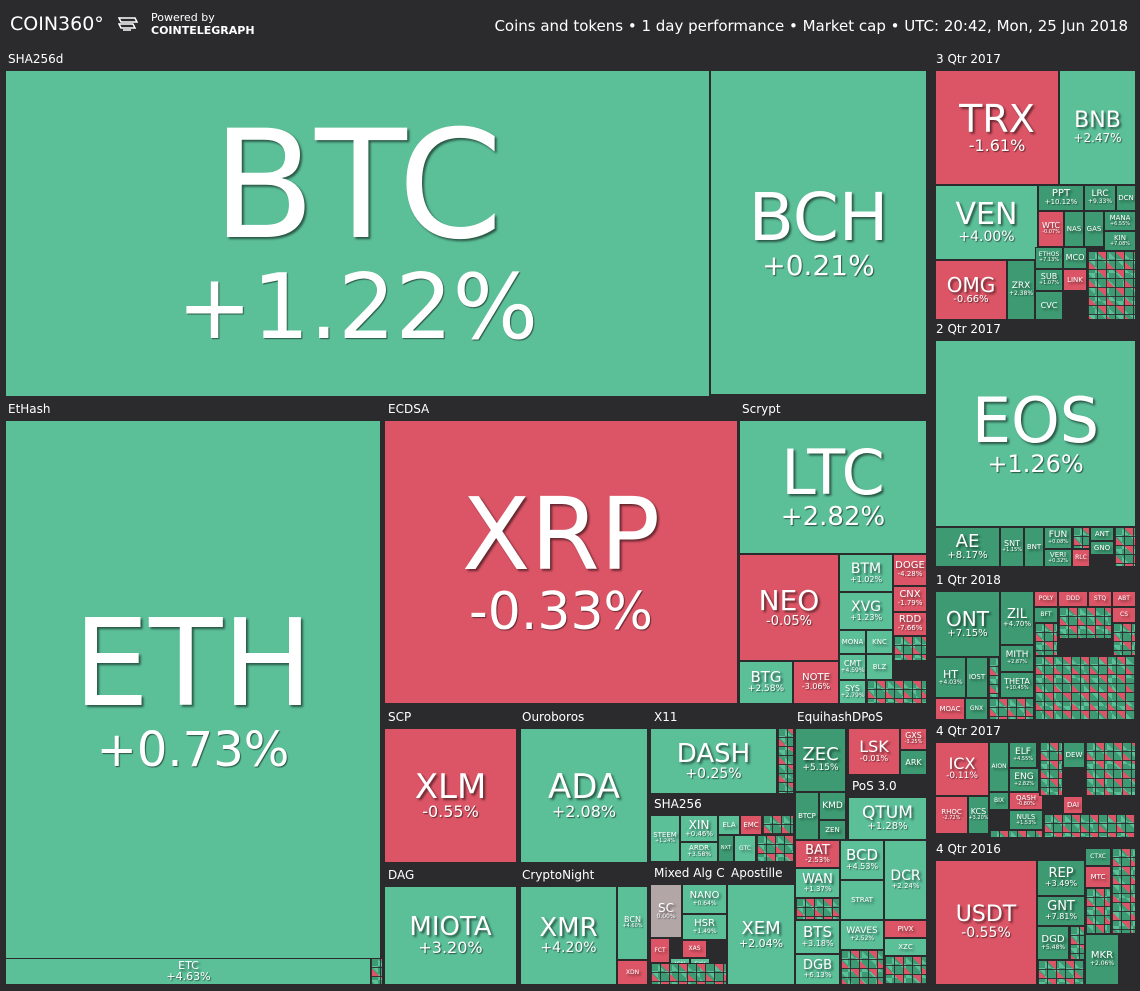  I want to click on coin-tile-gnx: GNX, so click(976, 709).